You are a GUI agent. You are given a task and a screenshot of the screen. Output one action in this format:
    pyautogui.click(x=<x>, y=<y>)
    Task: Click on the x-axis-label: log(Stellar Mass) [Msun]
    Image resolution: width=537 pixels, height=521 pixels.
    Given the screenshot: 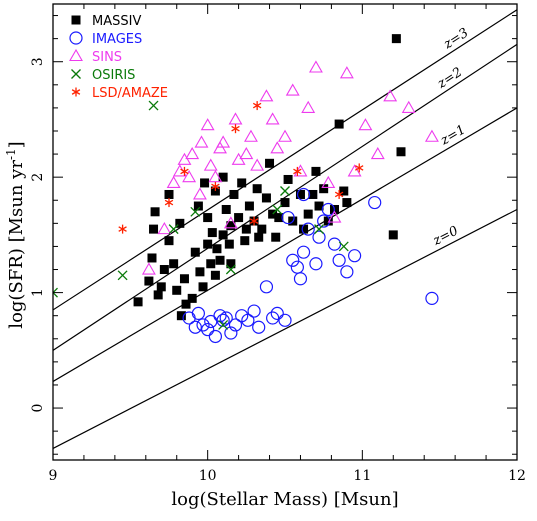 What is the action you would take?
    pyautogui.click(x=284, y=499)
    